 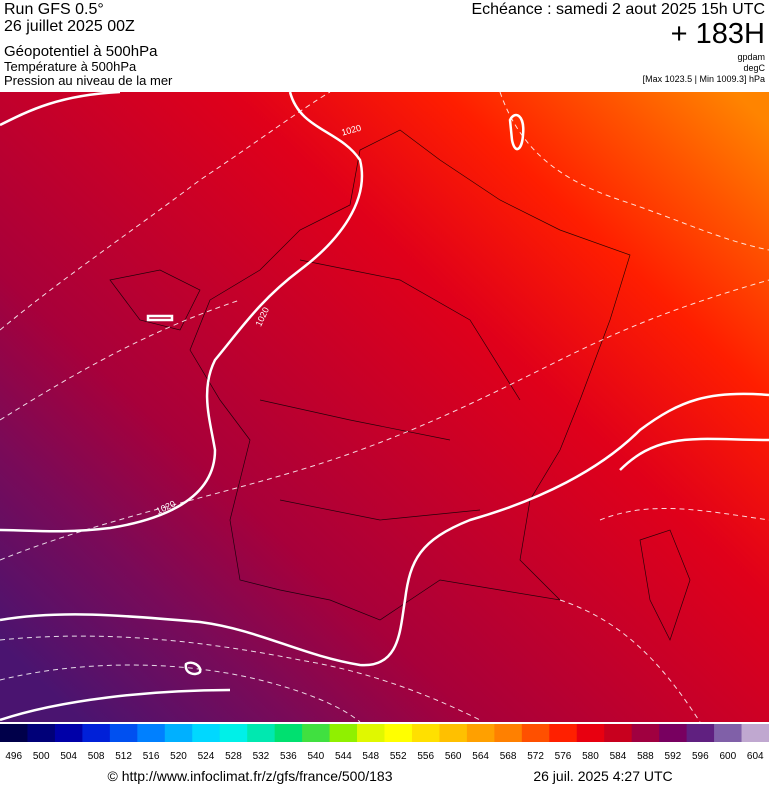 What do you see at coordinates (535, 756) in the screenshot?
I see `colorbar-label: 572` at bounding box center [535, 756].